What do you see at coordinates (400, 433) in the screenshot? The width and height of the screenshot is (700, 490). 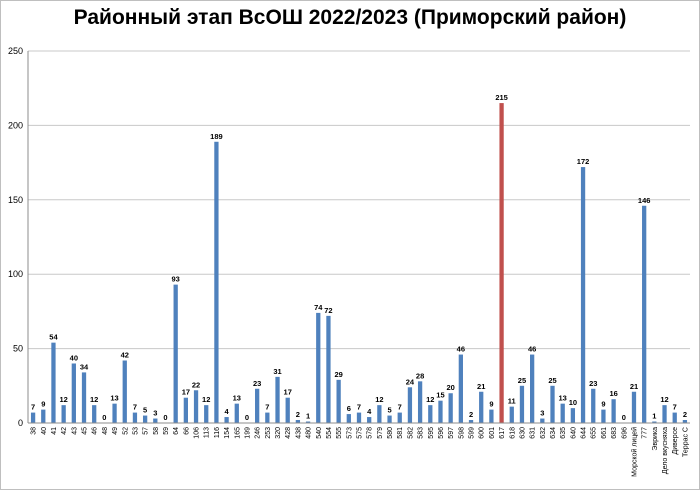 I see `x-tick-label: 581` at bounding box center [400, 433].